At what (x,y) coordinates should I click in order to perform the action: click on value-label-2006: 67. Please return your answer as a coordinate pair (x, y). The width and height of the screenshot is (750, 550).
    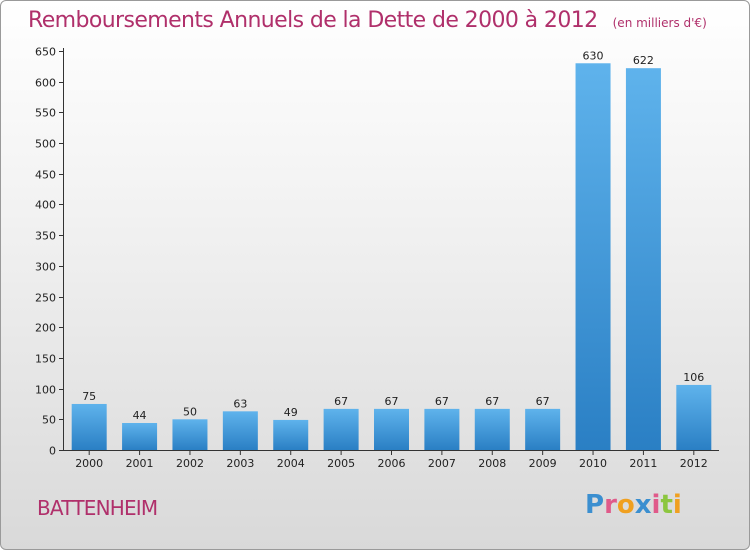
    Looking at the image, I should click on (392, 401).